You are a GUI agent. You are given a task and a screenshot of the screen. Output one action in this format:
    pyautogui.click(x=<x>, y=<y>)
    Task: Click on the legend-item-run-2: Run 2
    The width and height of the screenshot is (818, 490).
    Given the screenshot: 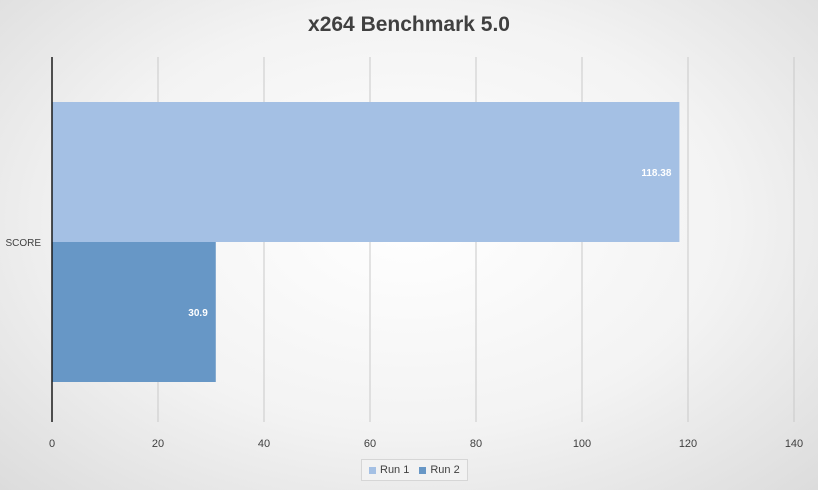 What is the action you would take?
    pyautogui.click(x=439, y=470)
    